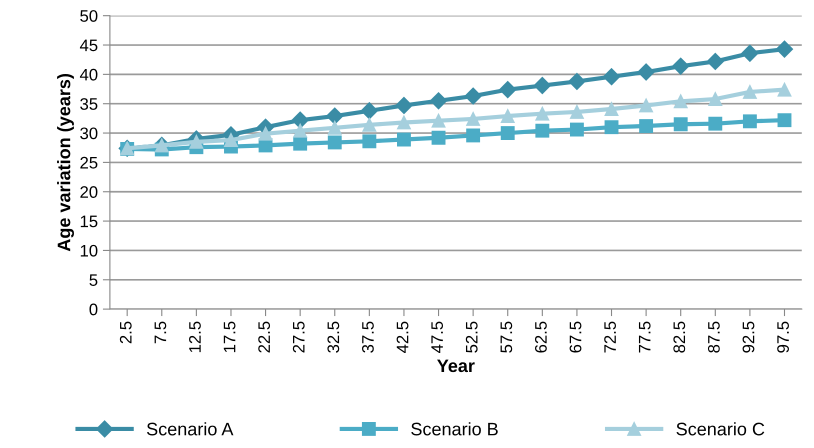 Image resolution: width=814 pixels, height=448 pixels. What do you see at coordinates (89, 192) in the screenshot?
I see `y-tick-label: 20` at bounding box center [89, 192].